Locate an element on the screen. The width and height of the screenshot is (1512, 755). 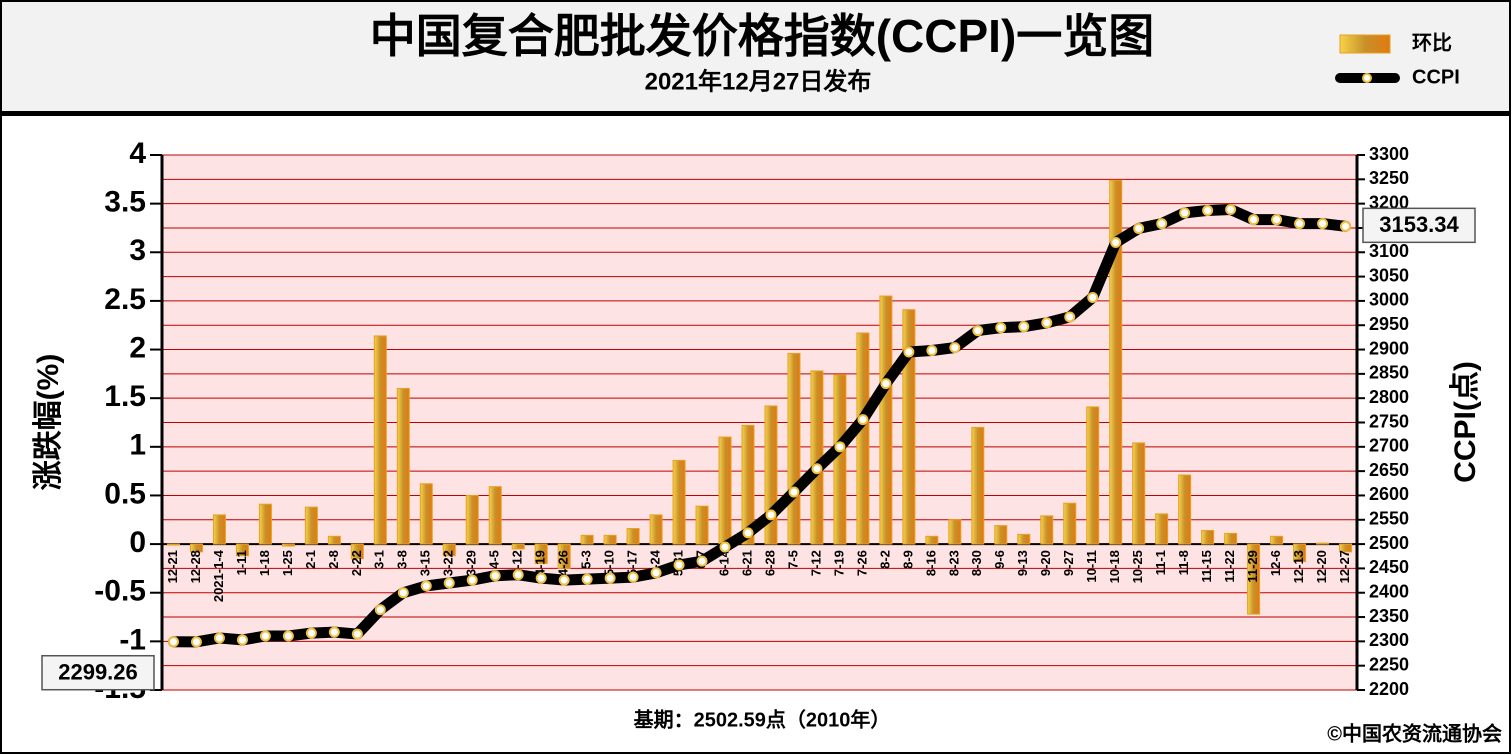
x-tick-label: 10-11 is located at coordinates (1091, 566).